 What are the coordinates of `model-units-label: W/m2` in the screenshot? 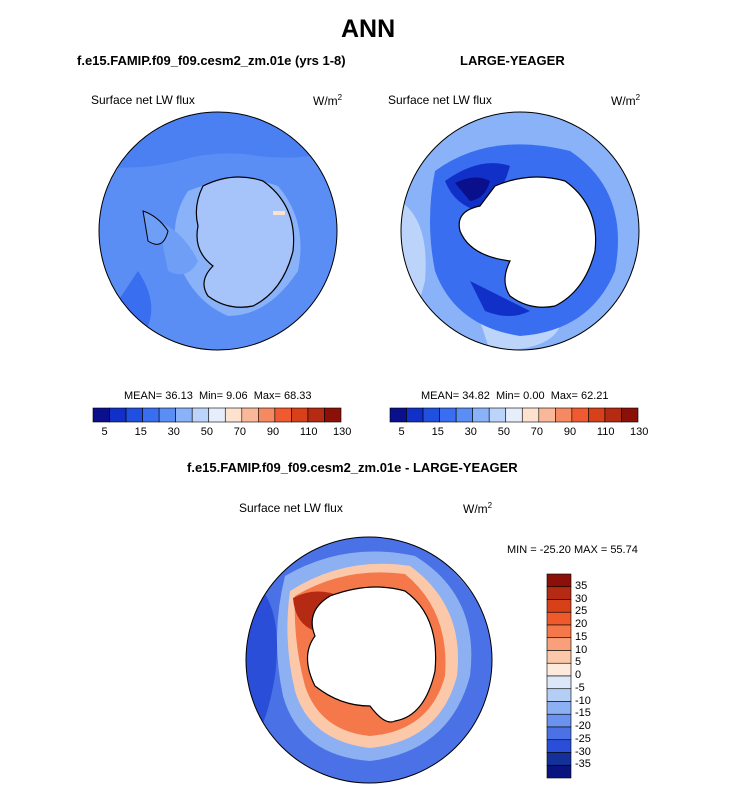 It's located at (328, 100).